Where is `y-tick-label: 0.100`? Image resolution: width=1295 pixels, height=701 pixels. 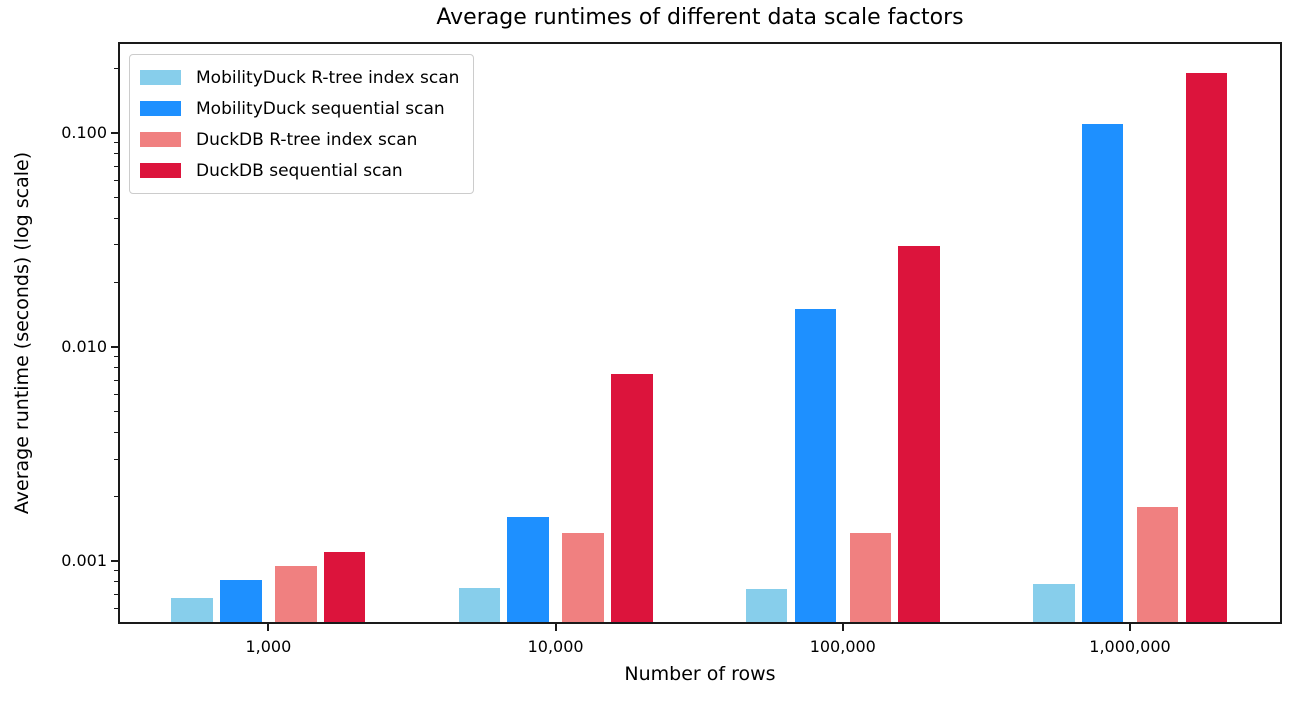
y-tick-label: 0.100 is located at coordinates (84, 132).